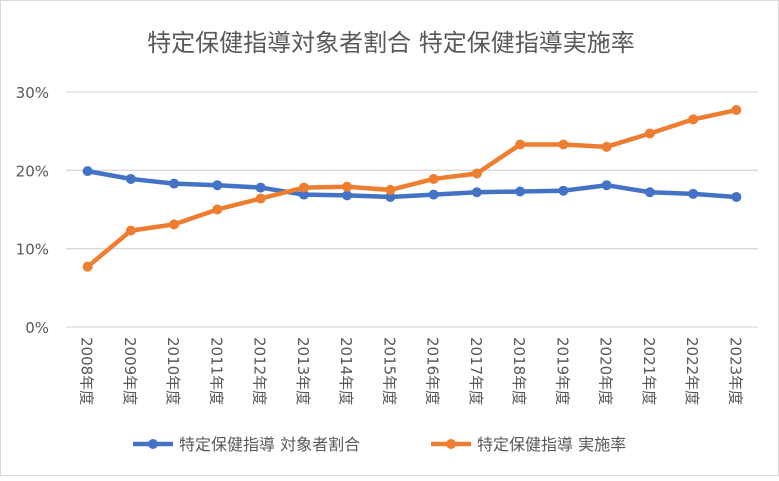 Image resolution: width=779 pixels, height=481 pixels. Describe the element at coordinates (87, 371) in the screenshot. I see `x-tick-label: 2008年度` at that location.